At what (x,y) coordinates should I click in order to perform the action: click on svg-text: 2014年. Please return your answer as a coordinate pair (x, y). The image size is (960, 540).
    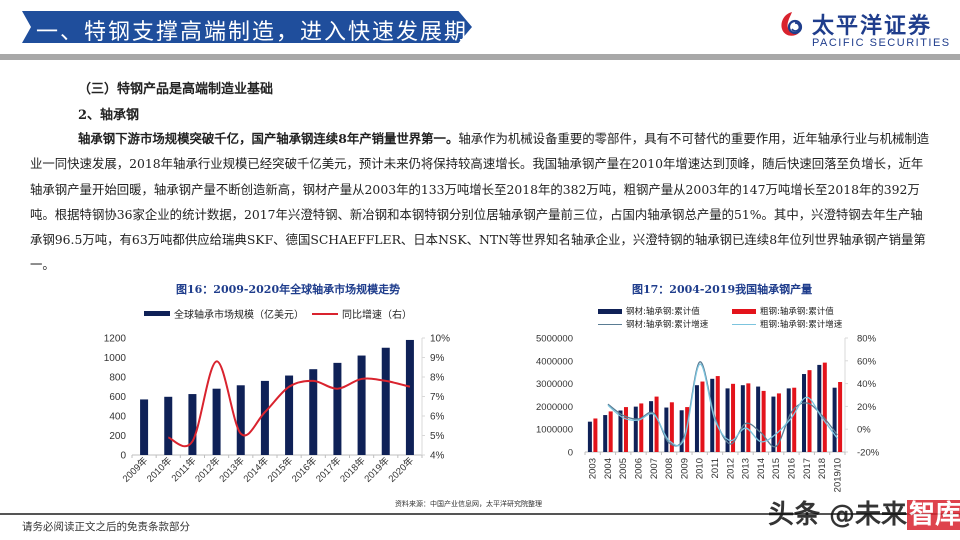
    Looking at the image, I should click on (256, 469).